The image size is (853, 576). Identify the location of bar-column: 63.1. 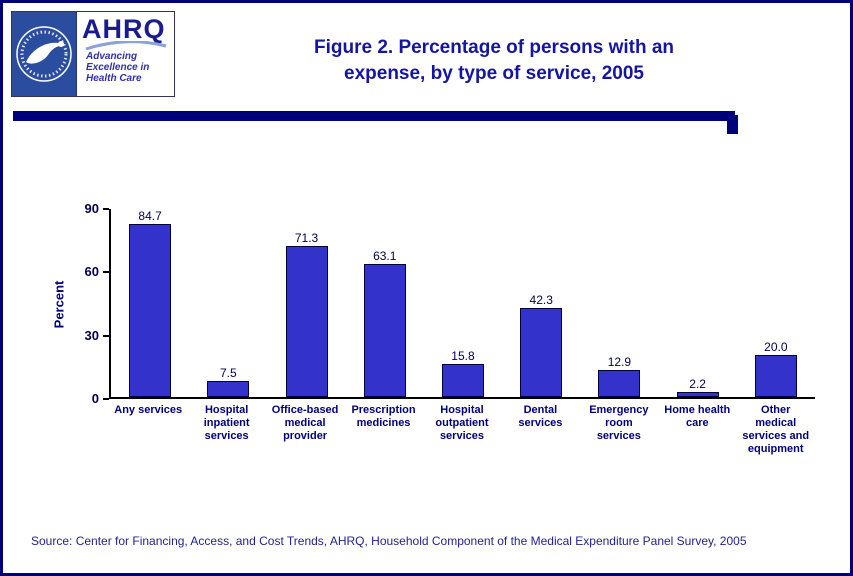
(385, 303).